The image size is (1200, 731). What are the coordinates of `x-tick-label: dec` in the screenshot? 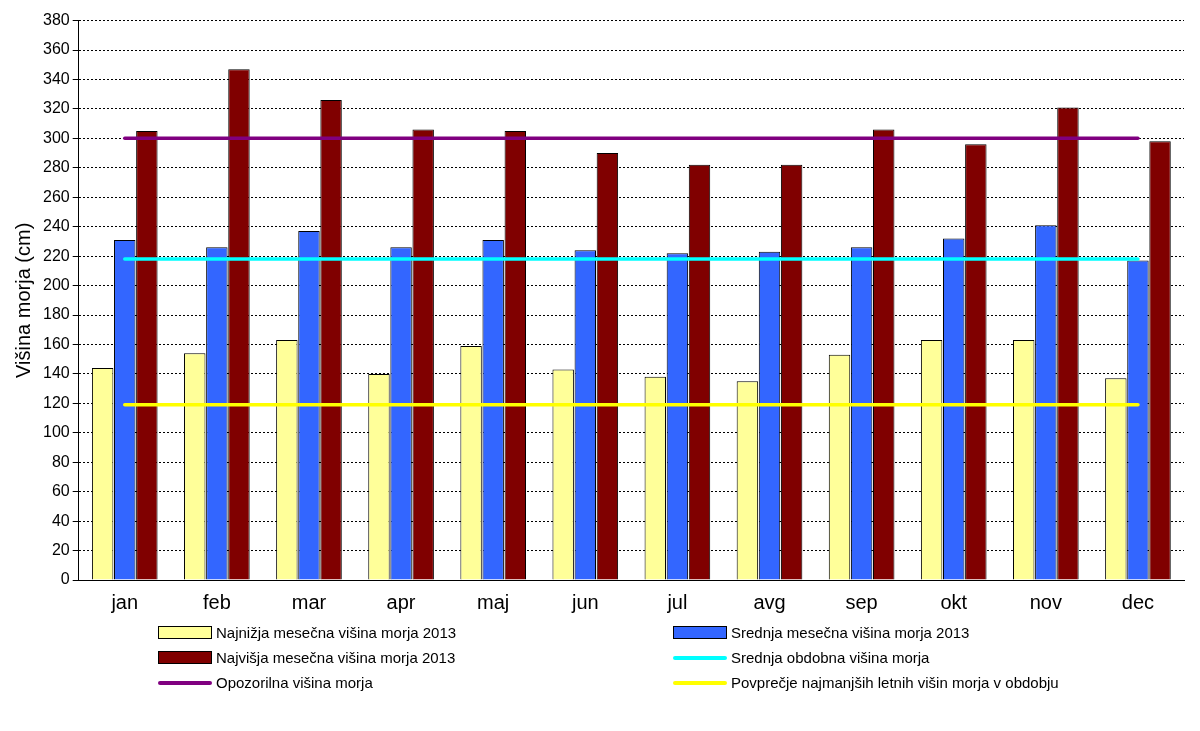 It's located at (1138, 601).